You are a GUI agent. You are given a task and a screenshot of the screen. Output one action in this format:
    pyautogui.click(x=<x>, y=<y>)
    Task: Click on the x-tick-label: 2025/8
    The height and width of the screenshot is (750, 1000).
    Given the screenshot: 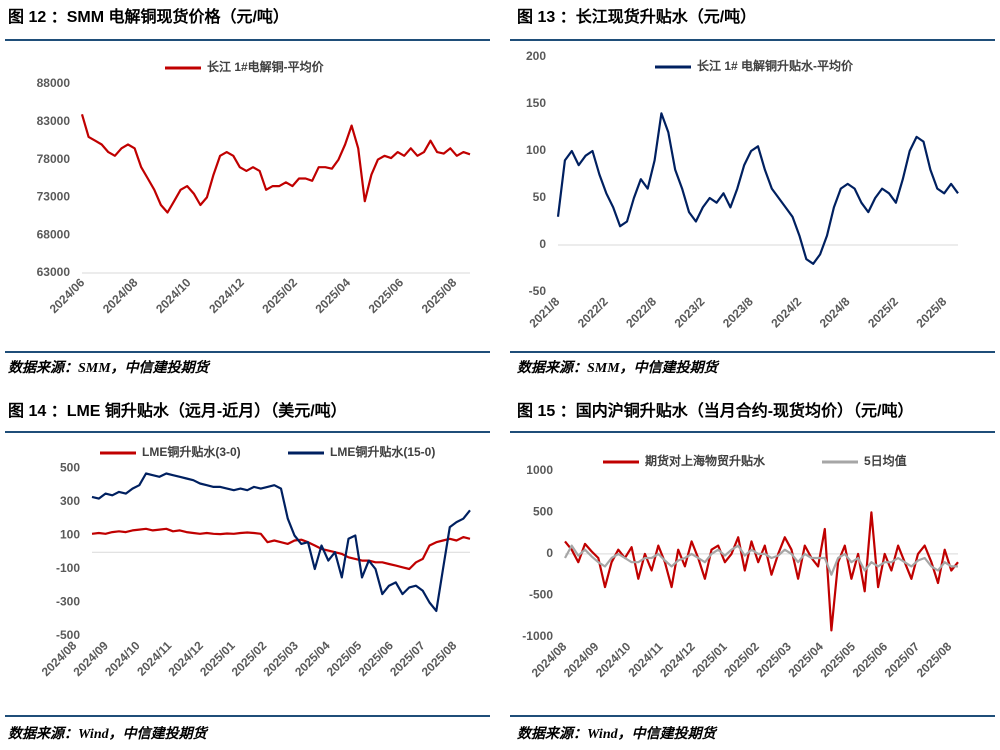 What is the action you would take?
    pyautogui.click(x=932, y=312)
    